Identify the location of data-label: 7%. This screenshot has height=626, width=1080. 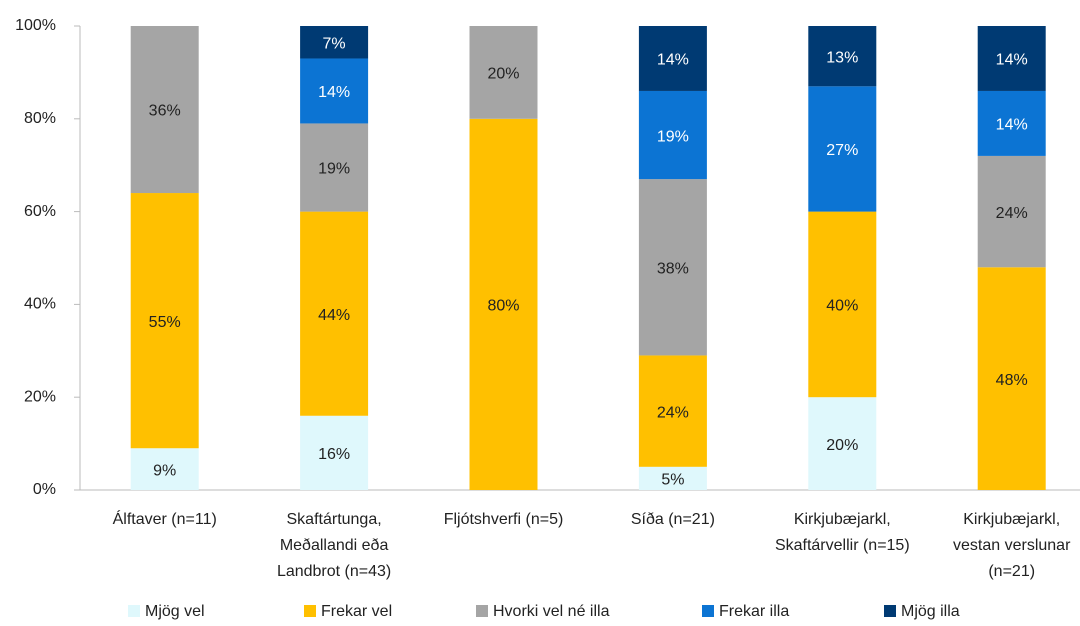
(334, 43).